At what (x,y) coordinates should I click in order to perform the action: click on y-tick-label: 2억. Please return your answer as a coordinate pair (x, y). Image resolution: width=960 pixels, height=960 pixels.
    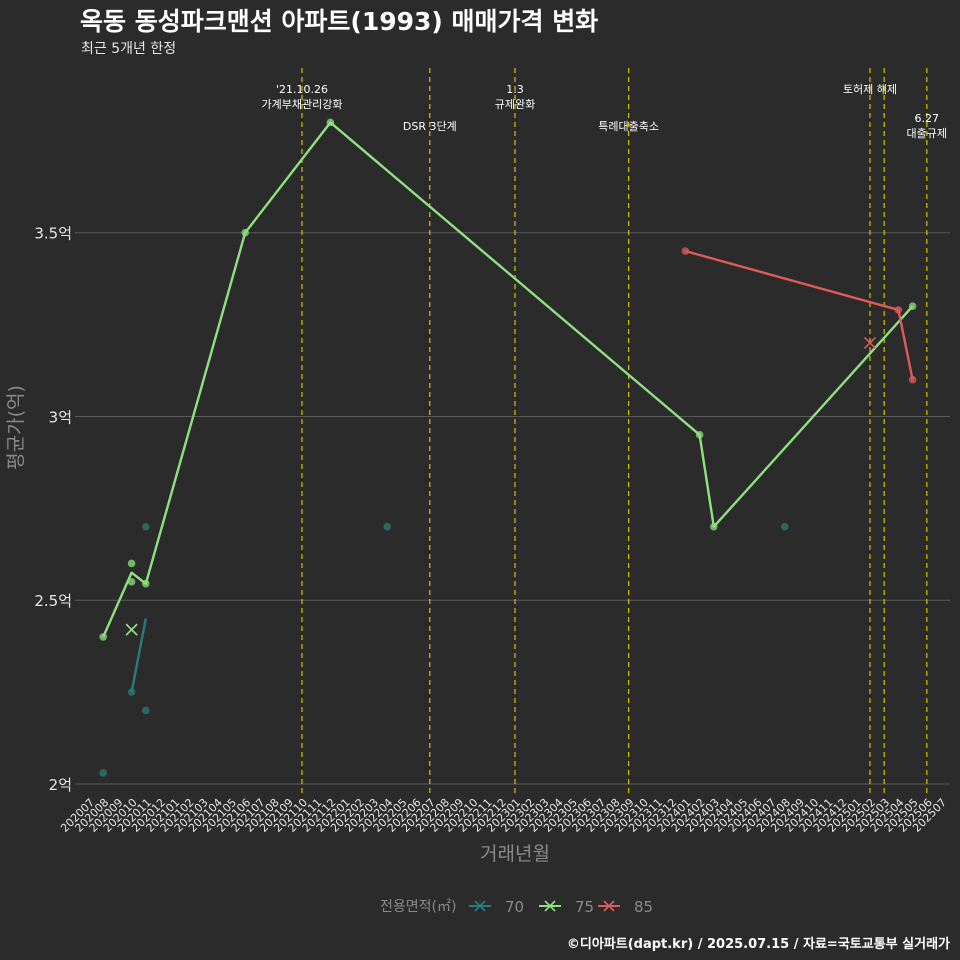
    Looking at the image, I should click on (60, 785).